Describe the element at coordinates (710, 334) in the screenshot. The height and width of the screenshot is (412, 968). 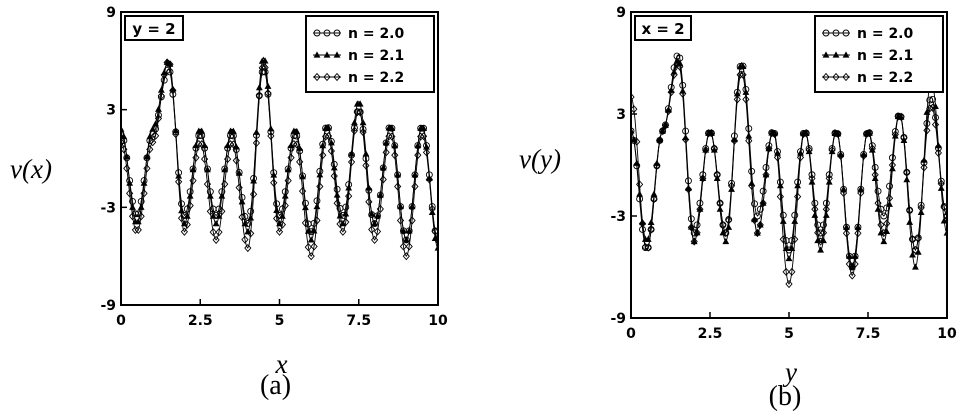
I see `x-tick-label: 2.5` at that location.